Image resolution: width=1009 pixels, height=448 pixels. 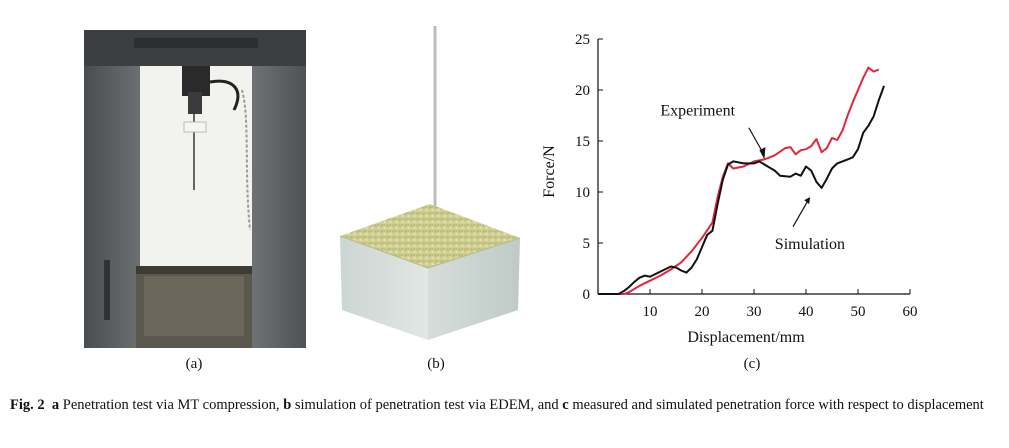 I want to click on y-tick-label: 5, so click(x=587, y=244).